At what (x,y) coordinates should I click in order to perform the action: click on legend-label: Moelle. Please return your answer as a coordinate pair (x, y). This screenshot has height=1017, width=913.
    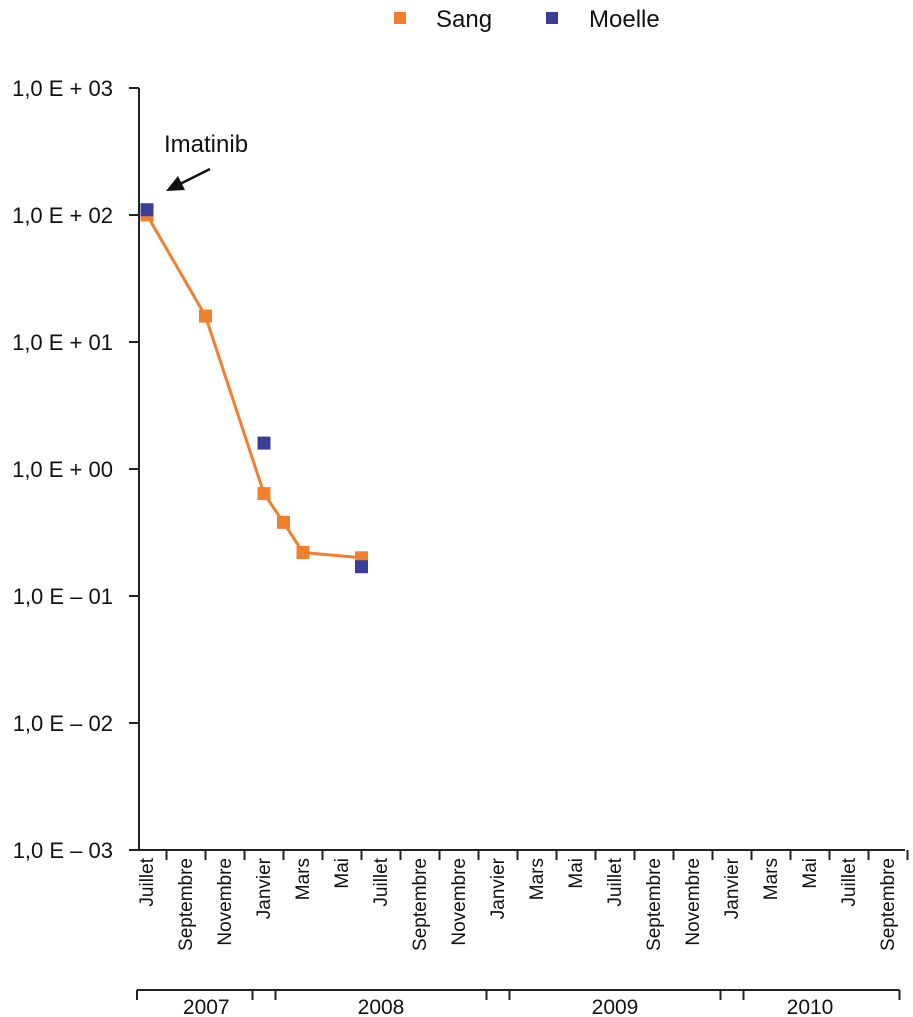
    Looking at the image, I should click on (624, 19).